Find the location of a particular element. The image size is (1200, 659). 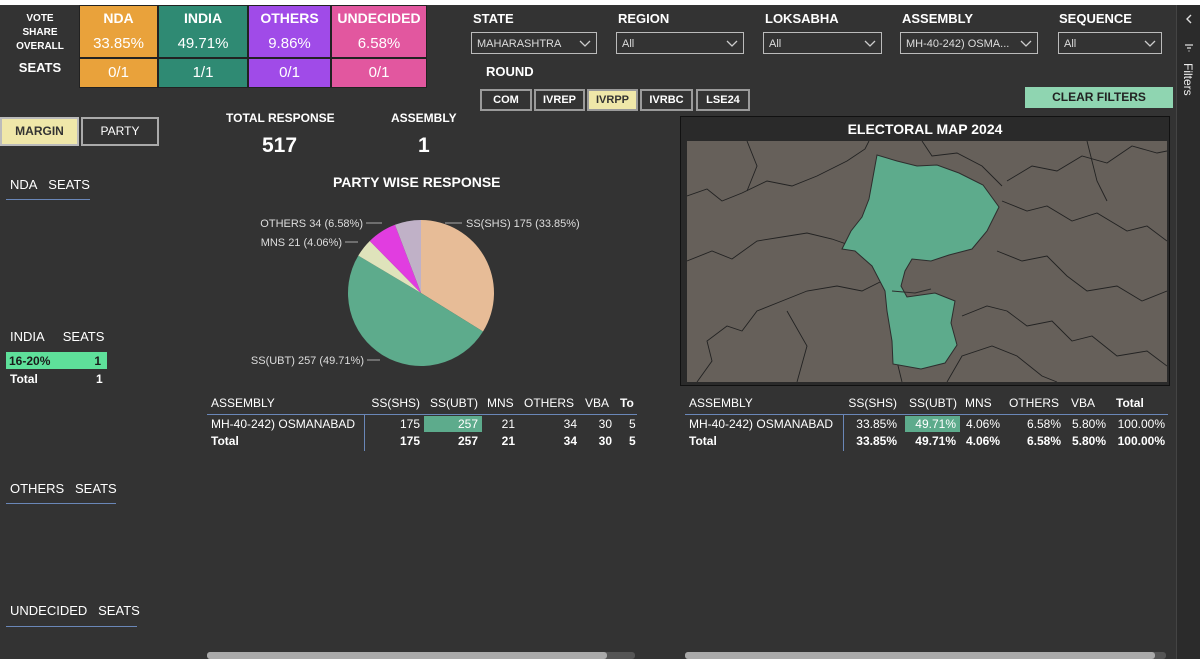

resp-total-others: 34 is located at coordinates (570, 441).